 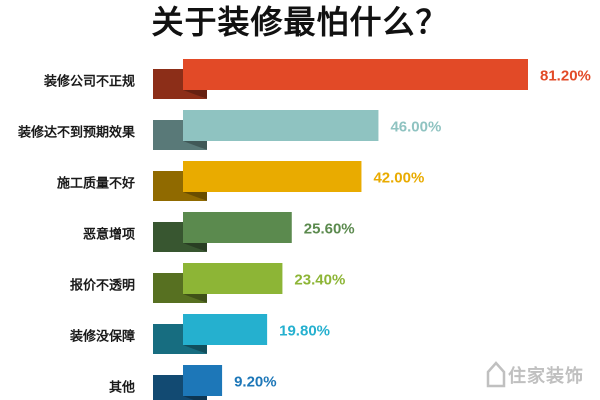 I want to click on value-label-1: 46.00%, so click(x=415, y=127).